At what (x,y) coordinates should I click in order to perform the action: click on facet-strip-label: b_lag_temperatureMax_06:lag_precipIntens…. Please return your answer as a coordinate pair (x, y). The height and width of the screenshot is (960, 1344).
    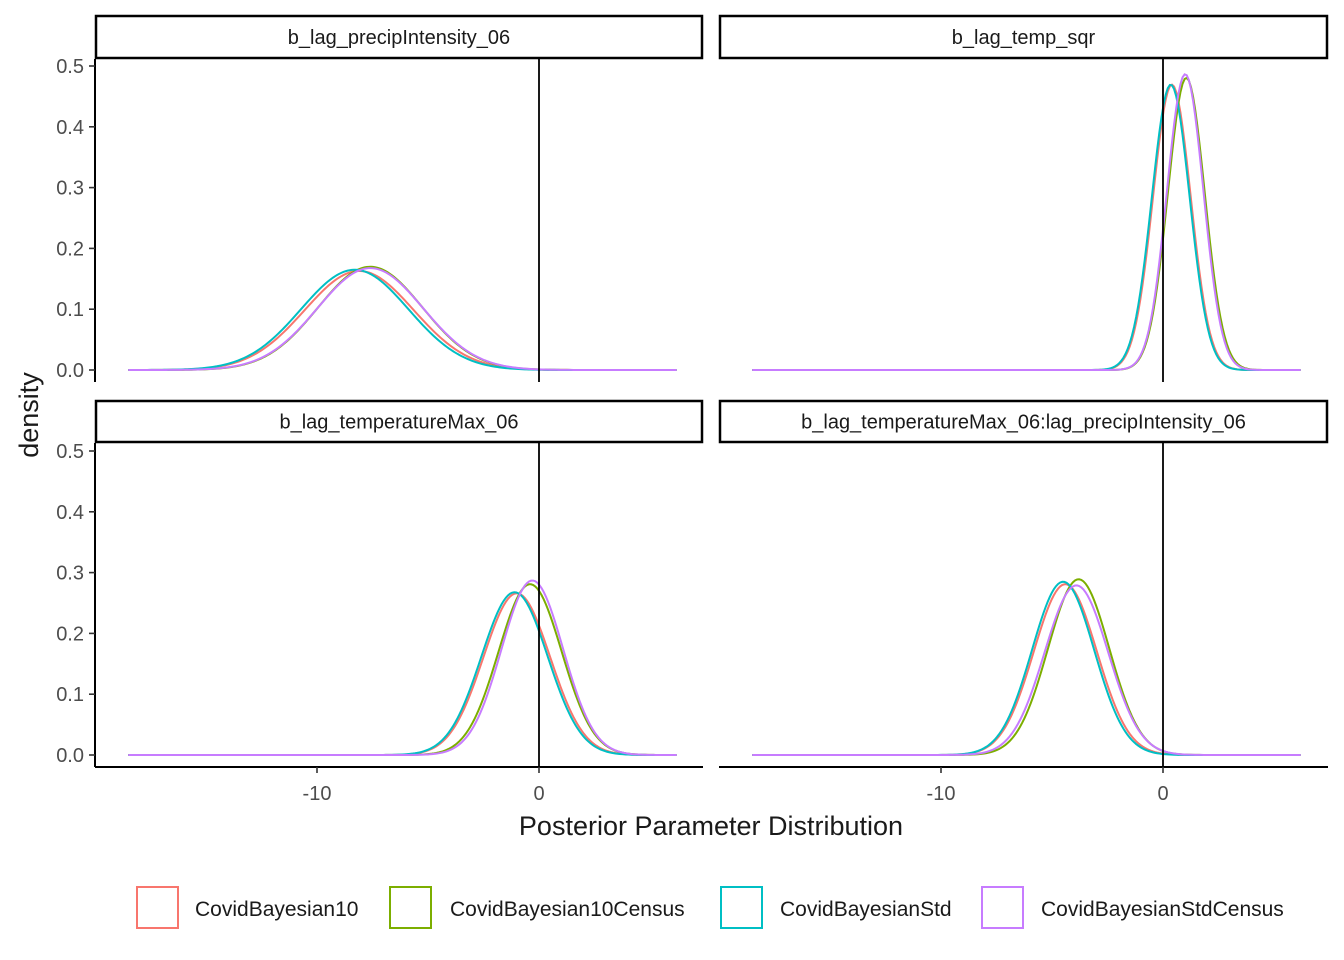
    Looking at the image, I should click on (1023, 423).